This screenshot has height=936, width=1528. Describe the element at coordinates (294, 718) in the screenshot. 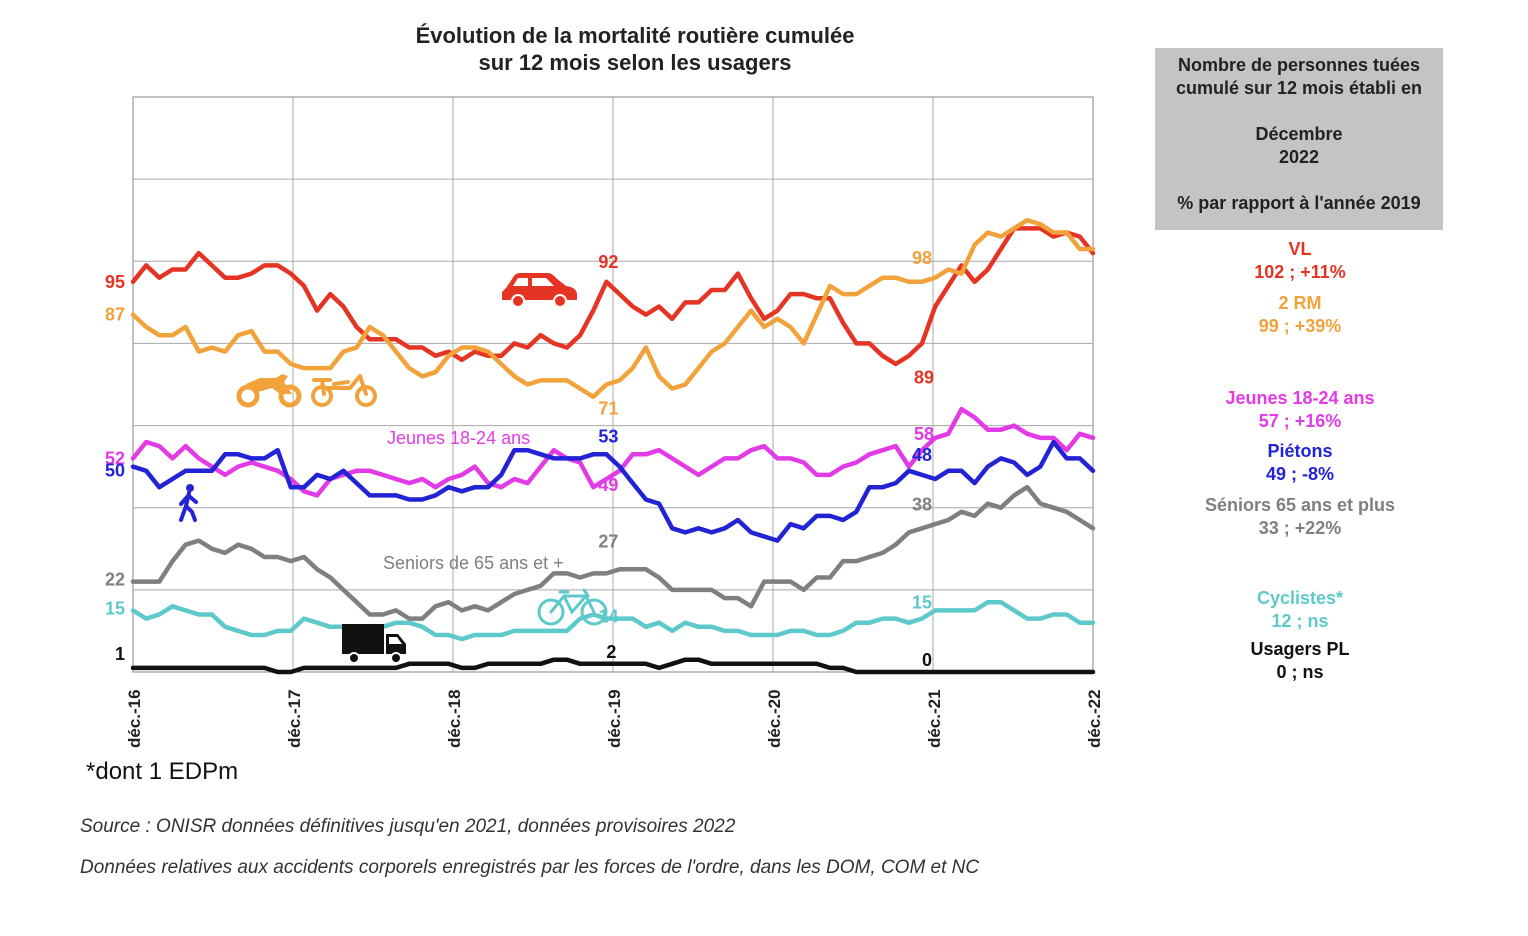

I see `x-tick-label: déc.-17` at that location.